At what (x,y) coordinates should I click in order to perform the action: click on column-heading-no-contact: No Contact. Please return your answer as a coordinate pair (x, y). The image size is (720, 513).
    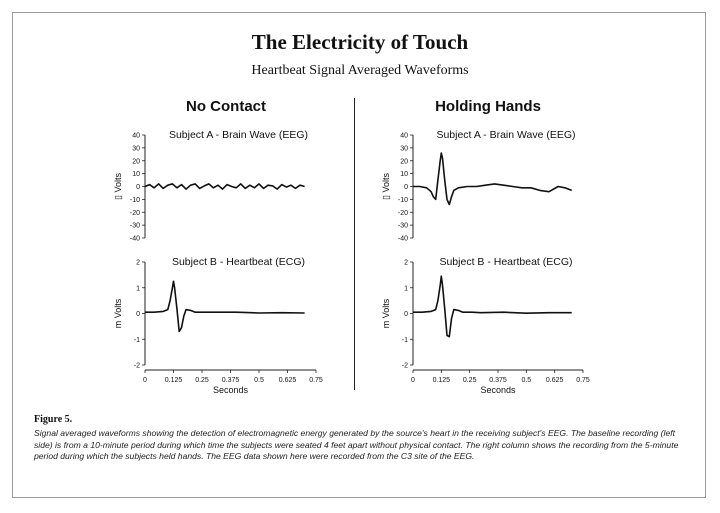
    Looking at the image, I should click on (226, 106).